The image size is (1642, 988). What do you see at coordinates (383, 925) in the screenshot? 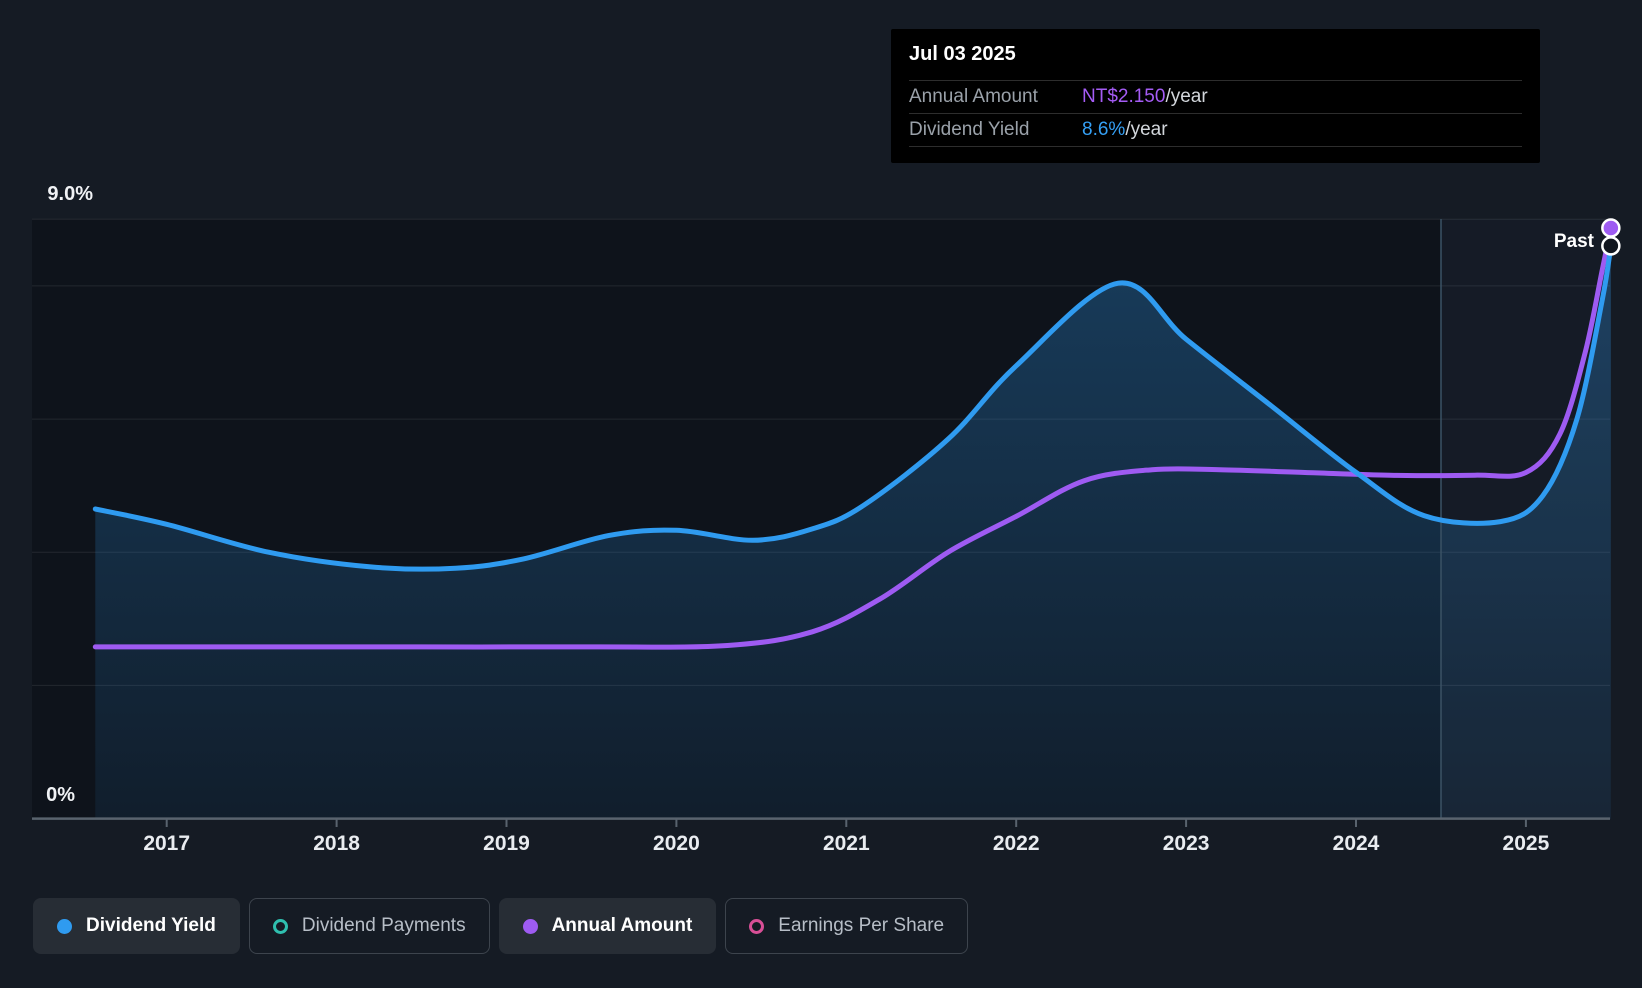
I see `legend-label-dividend-payments: Dividend Payments` at bounding box center [383, 925].